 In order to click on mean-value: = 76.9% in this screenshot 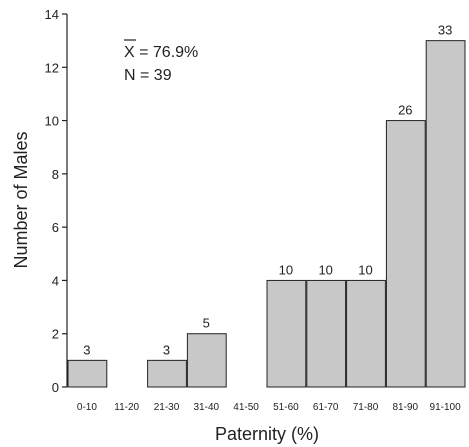, I will do `click(167, 52)`.